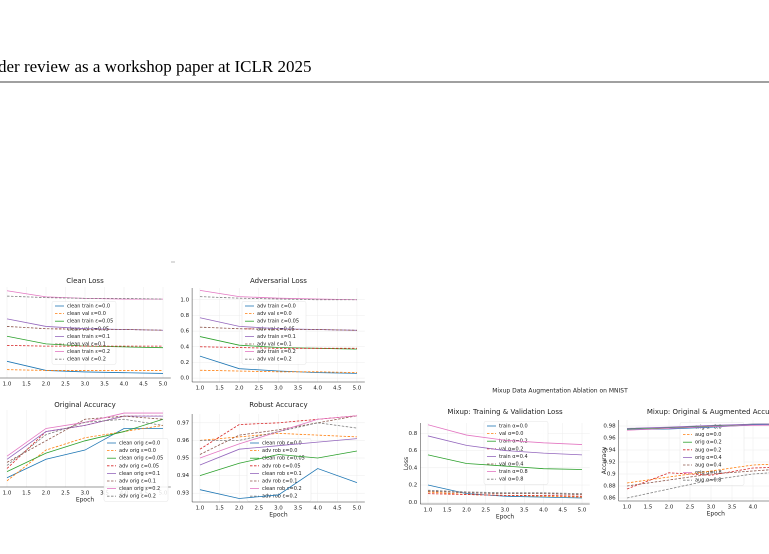 This screenshot has width=769, height=554. Describe the element at coordinates (708, 481) in the screenshot. I see `legend-label: aug α=0.8` at that location.